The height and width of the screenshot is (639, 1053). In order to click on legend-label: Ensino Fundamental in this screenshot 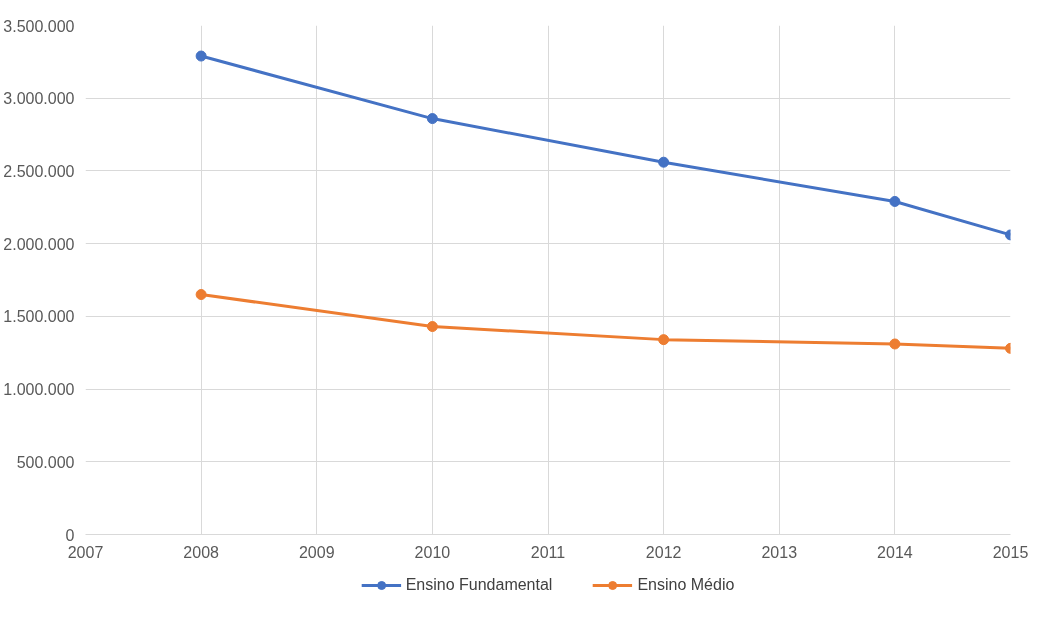, I will do `click(479, 585)`.